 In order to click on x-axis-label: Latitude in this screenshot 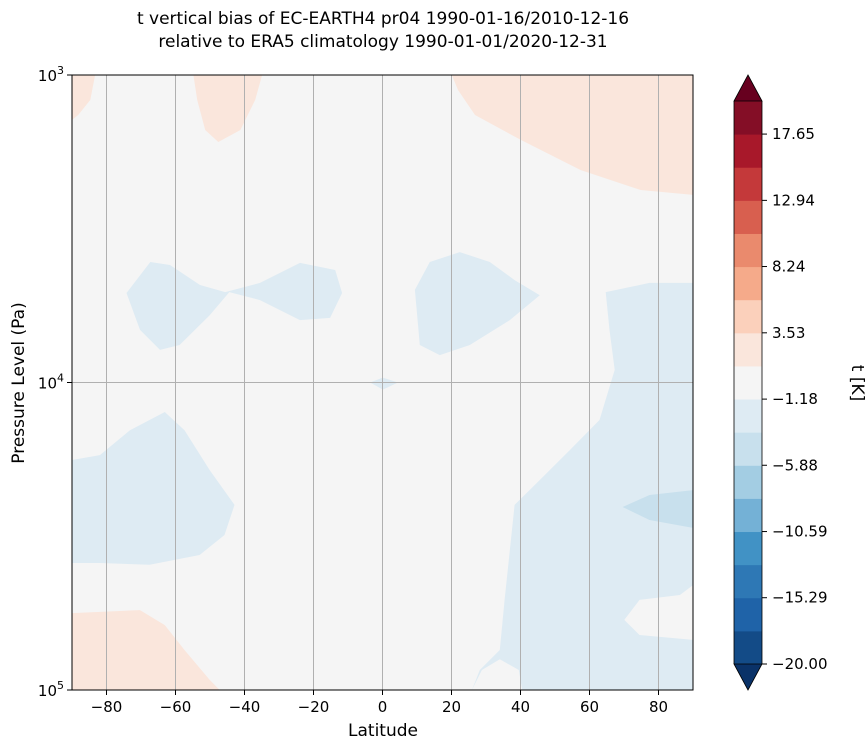, I will do `click(383, 729)`.